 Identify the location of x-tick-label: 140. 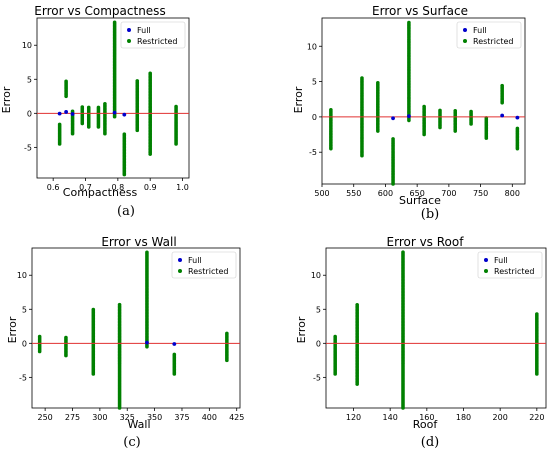
(390, 417).